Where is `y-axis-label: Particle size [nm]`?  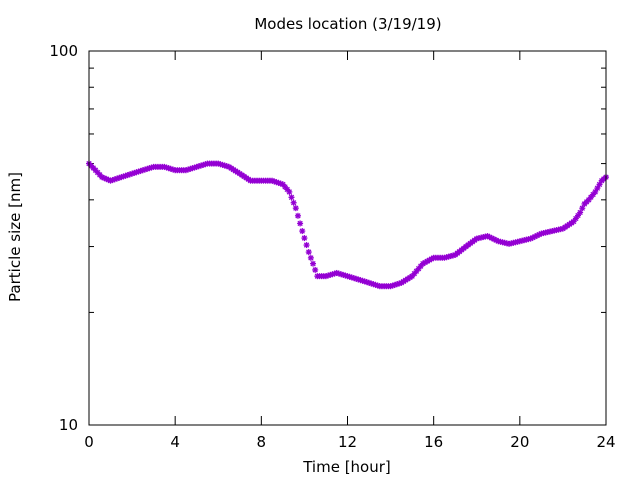
y-axis-label: Particle size [nm] is located at coordinates (15, 237).